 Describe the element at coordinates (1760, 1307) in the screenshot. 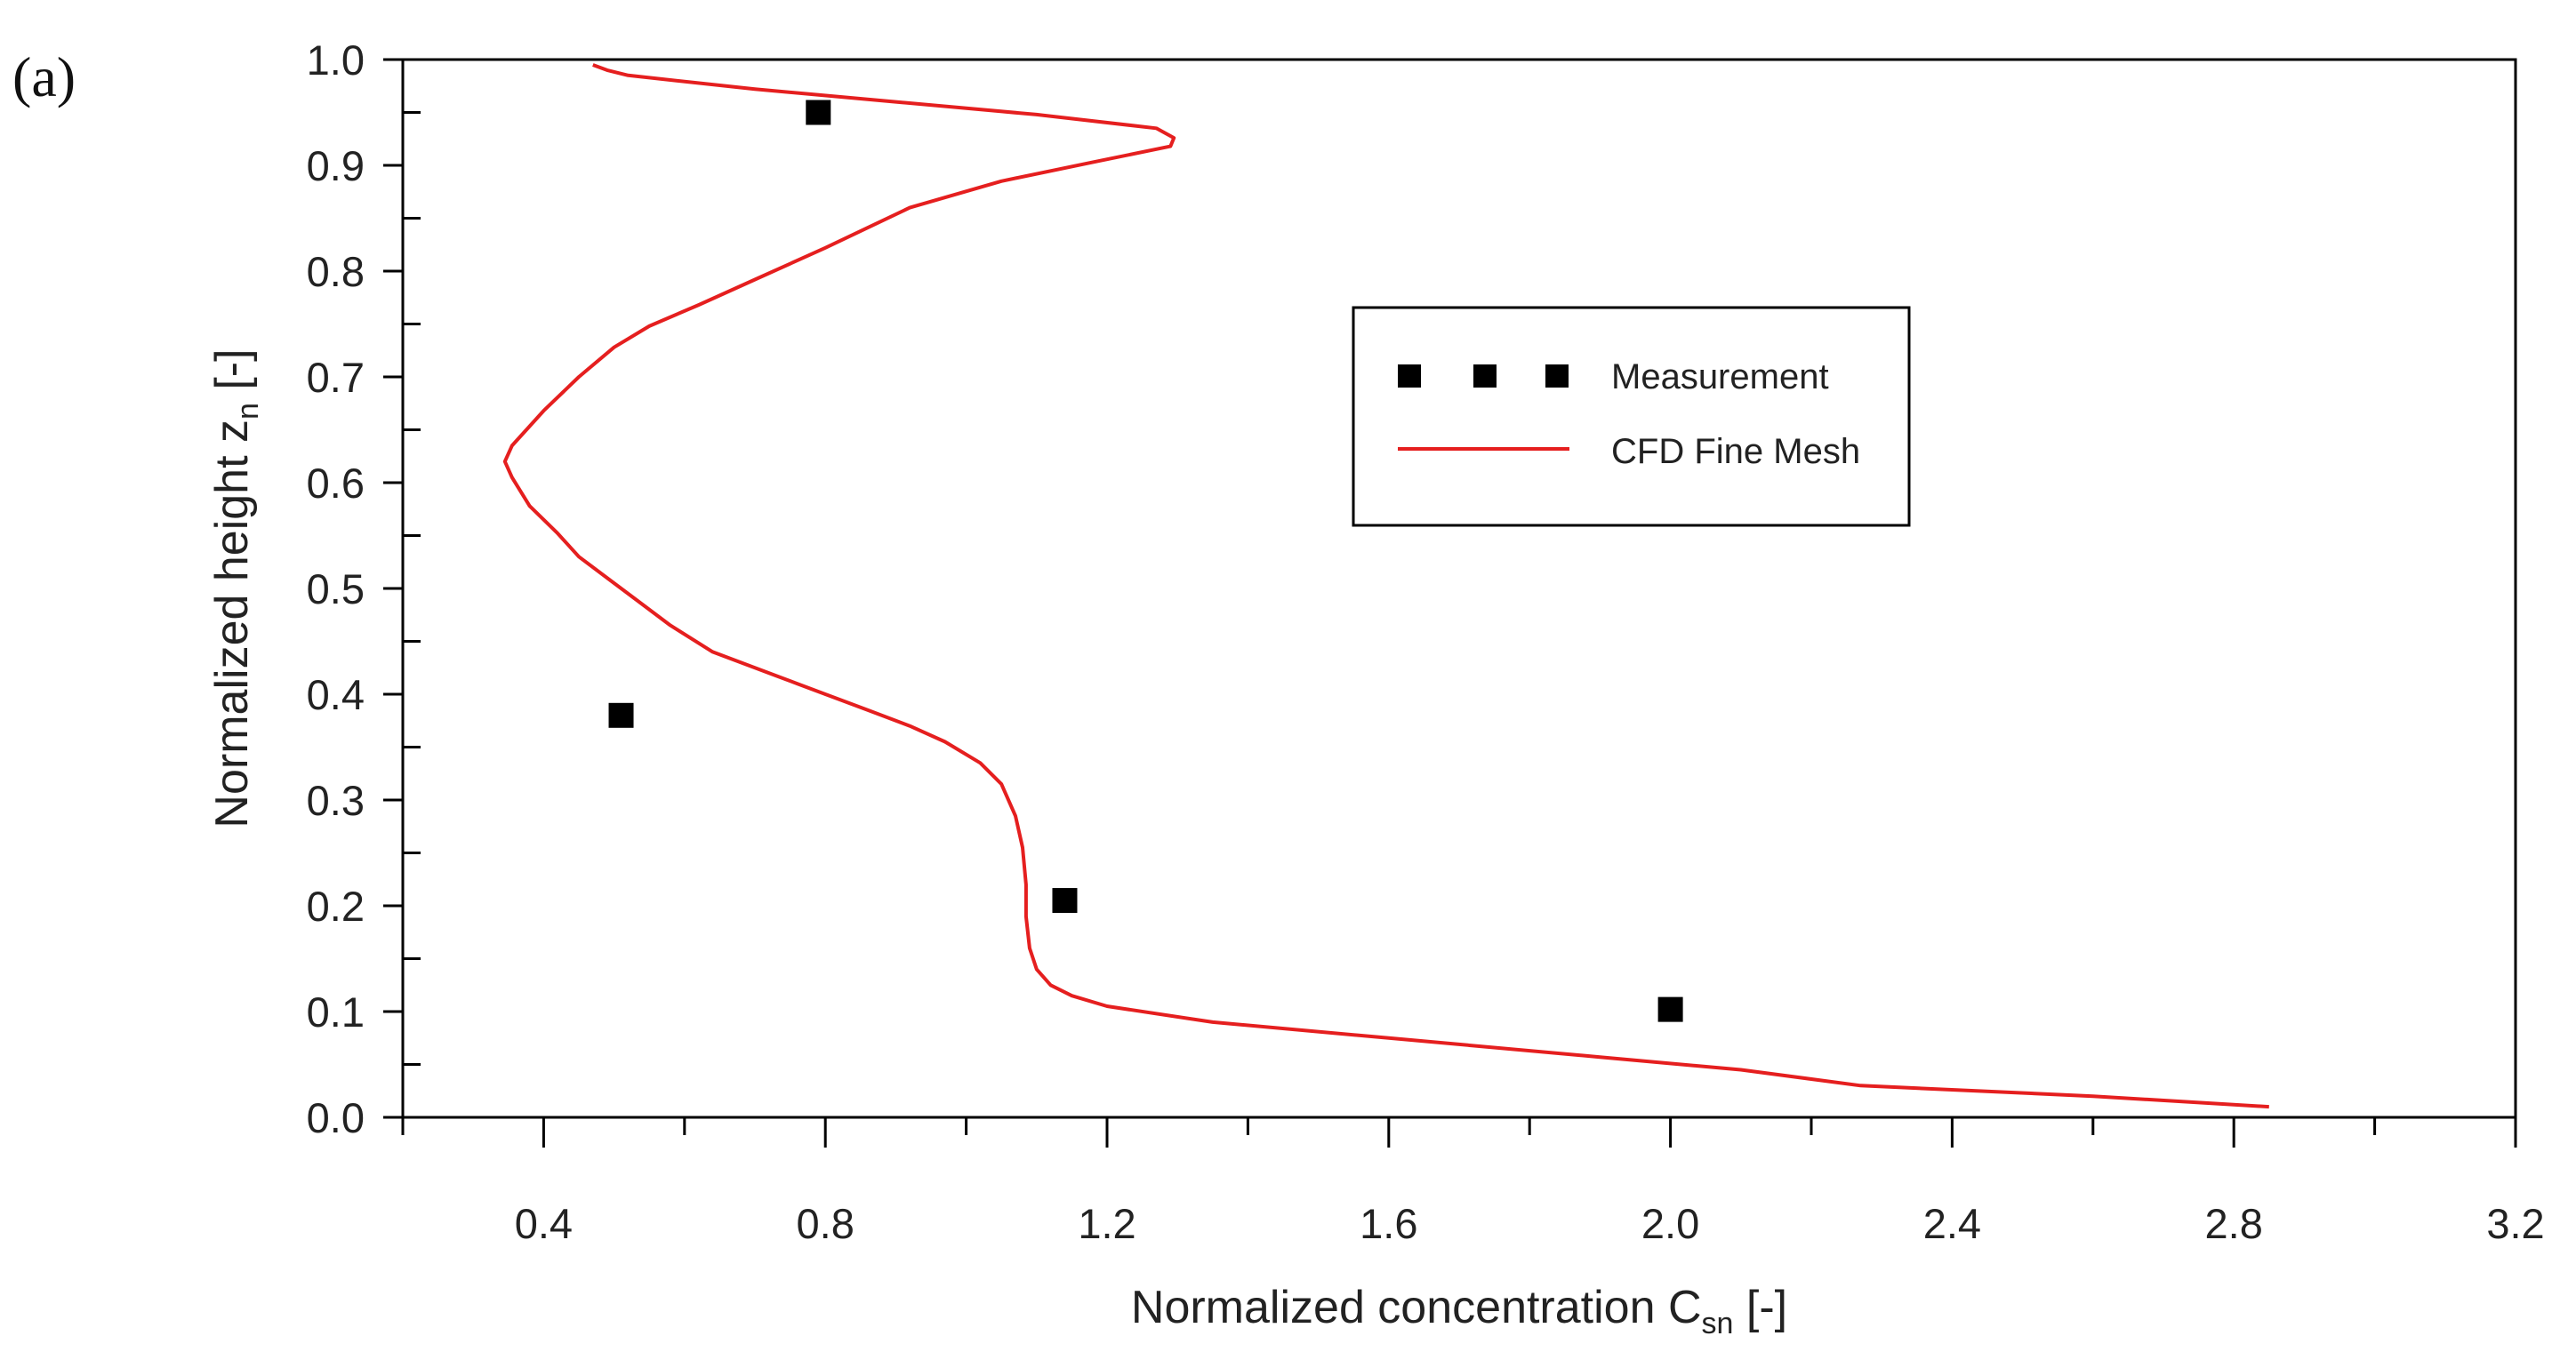

I see `x-axis-title-suffix: [-]` at that location.